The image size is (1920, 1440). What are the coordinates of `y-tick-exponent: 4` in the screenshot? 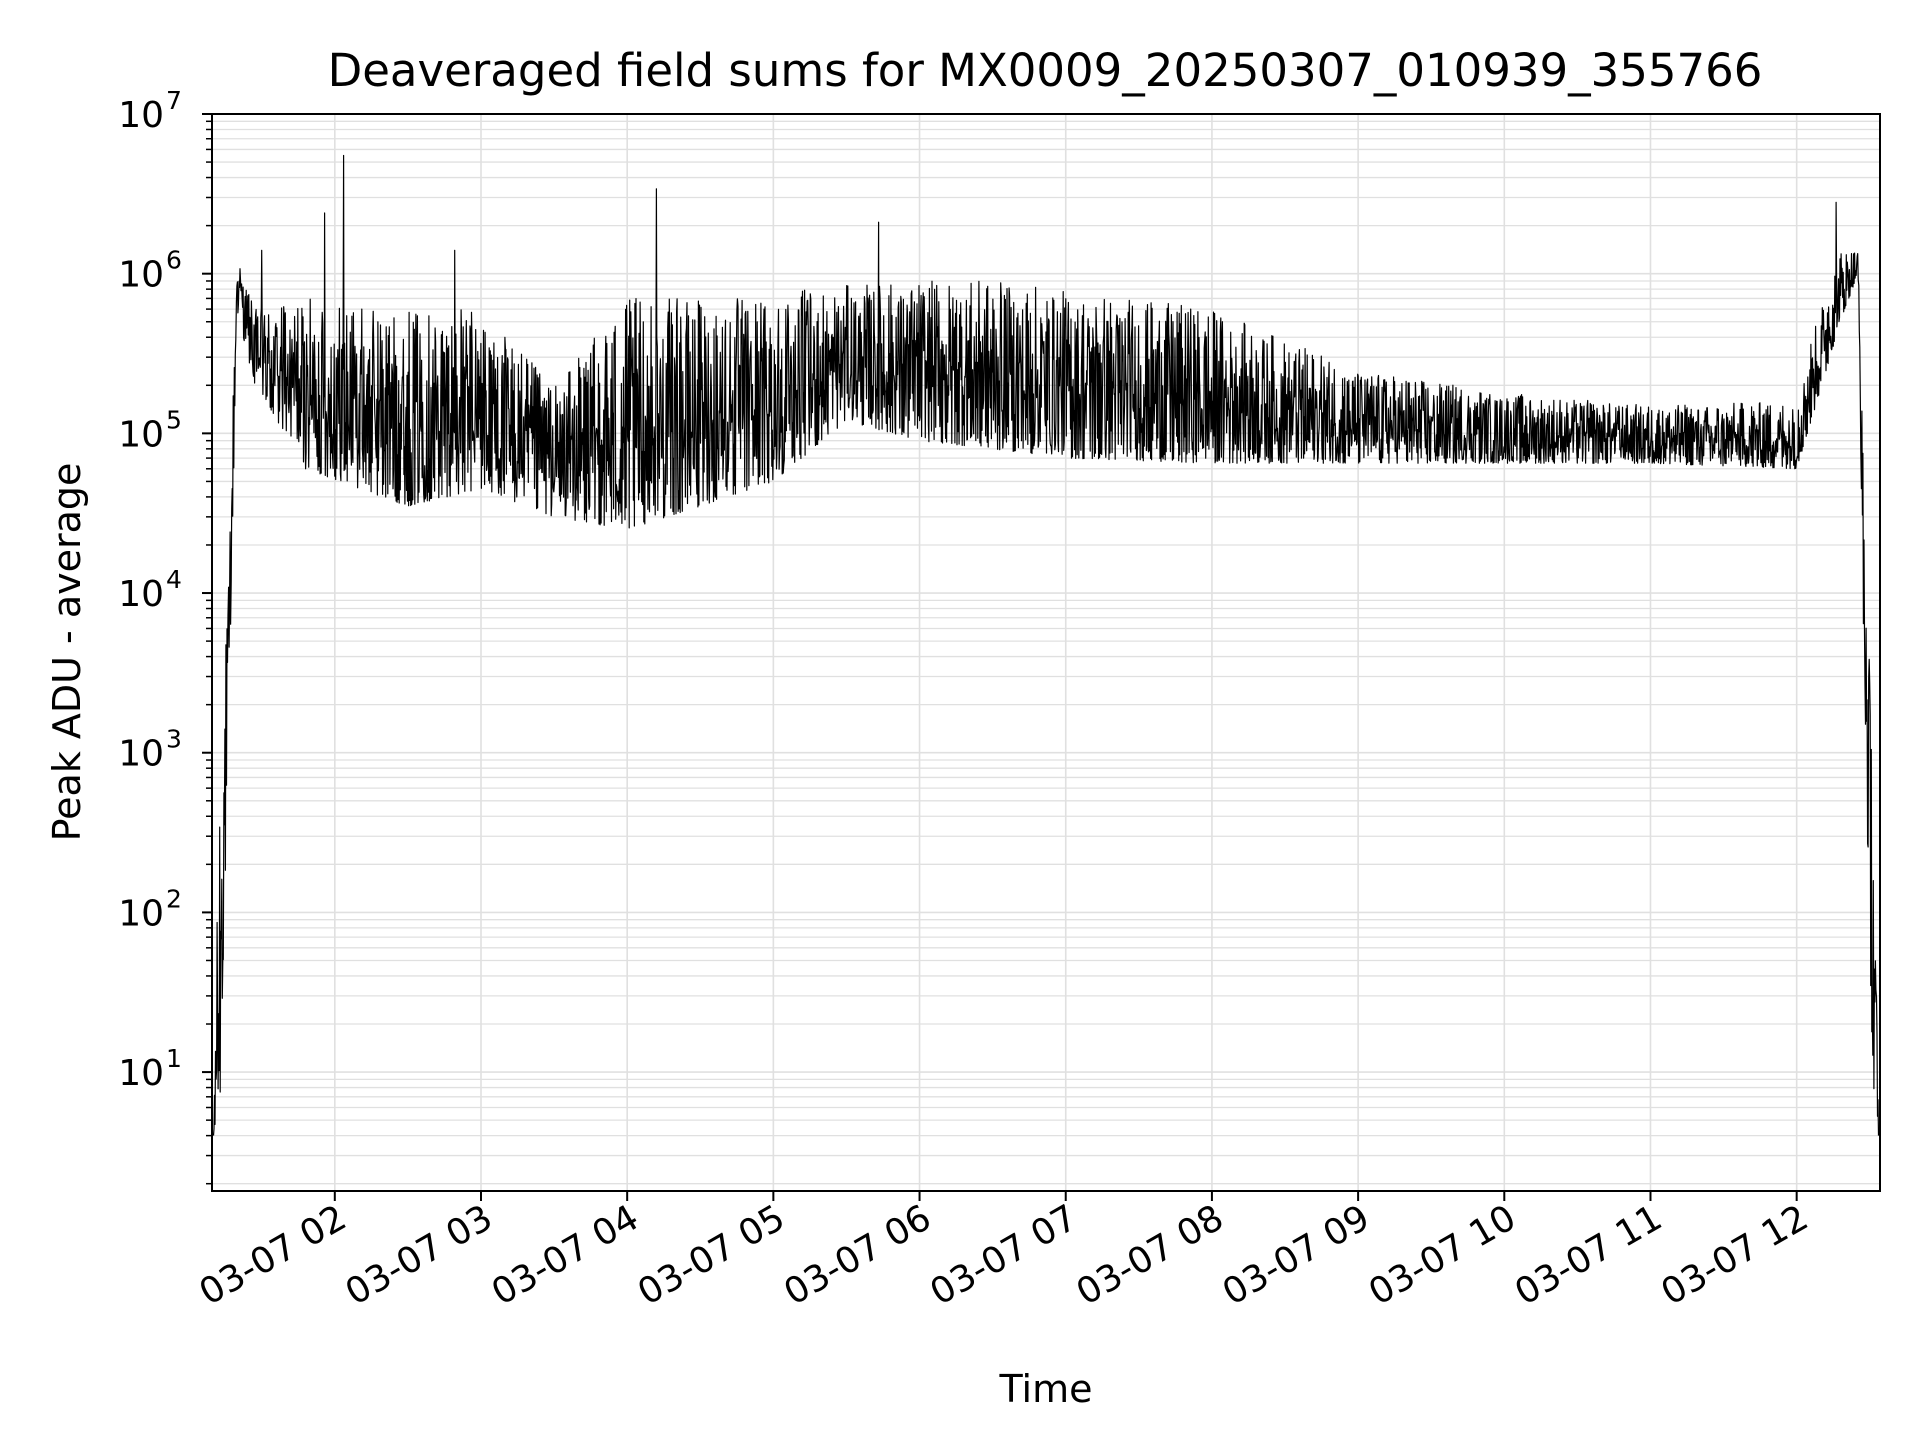 It's located at (174, 579).